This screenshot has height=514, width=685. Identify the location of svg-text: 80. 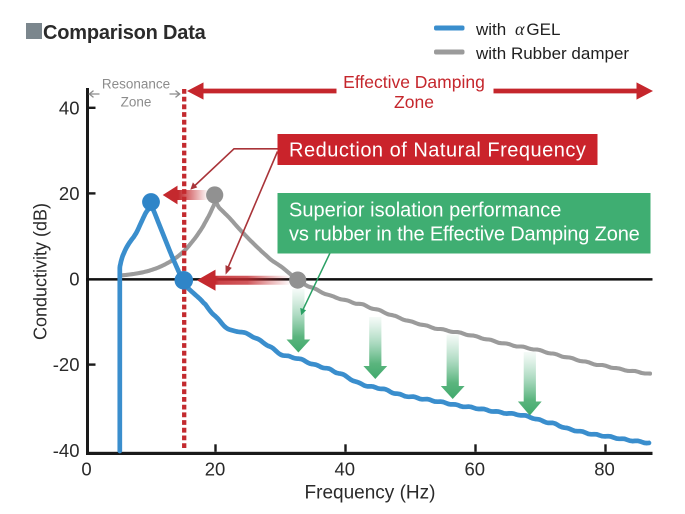
(604, 469).